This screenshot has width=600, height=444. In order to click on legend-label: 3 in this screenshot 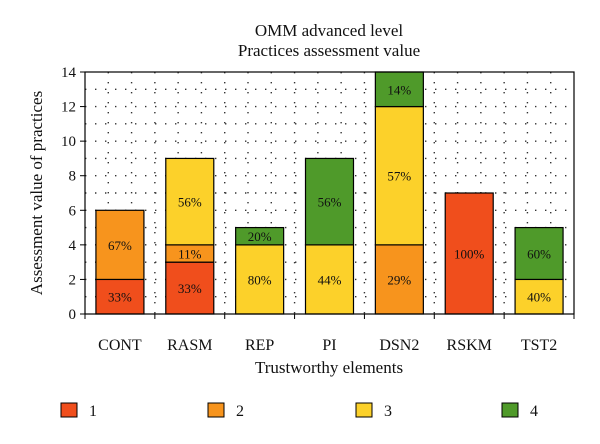, I will do `click(388, 411)`.